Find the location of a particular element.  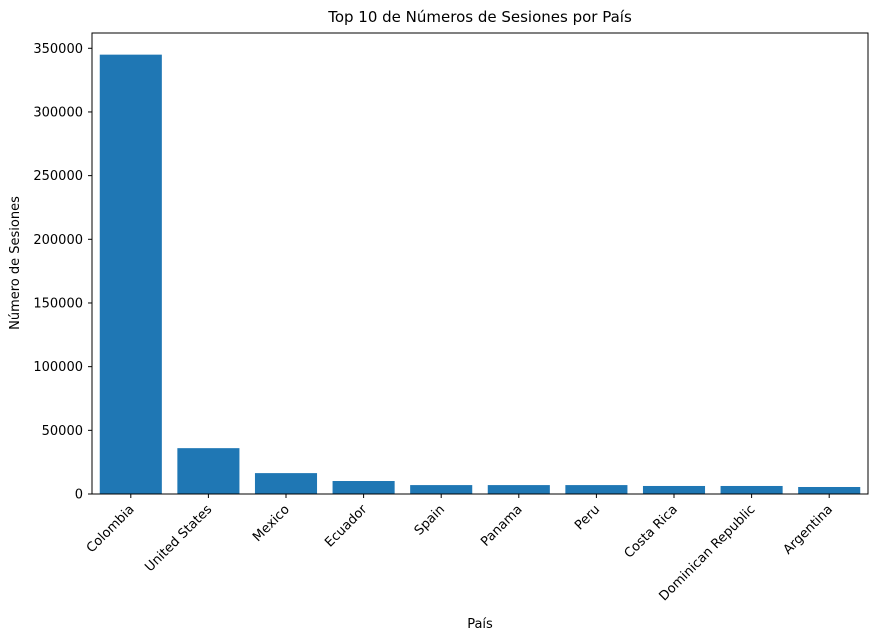

y-tick-label: 250000 is located at coordinates (58, 176).